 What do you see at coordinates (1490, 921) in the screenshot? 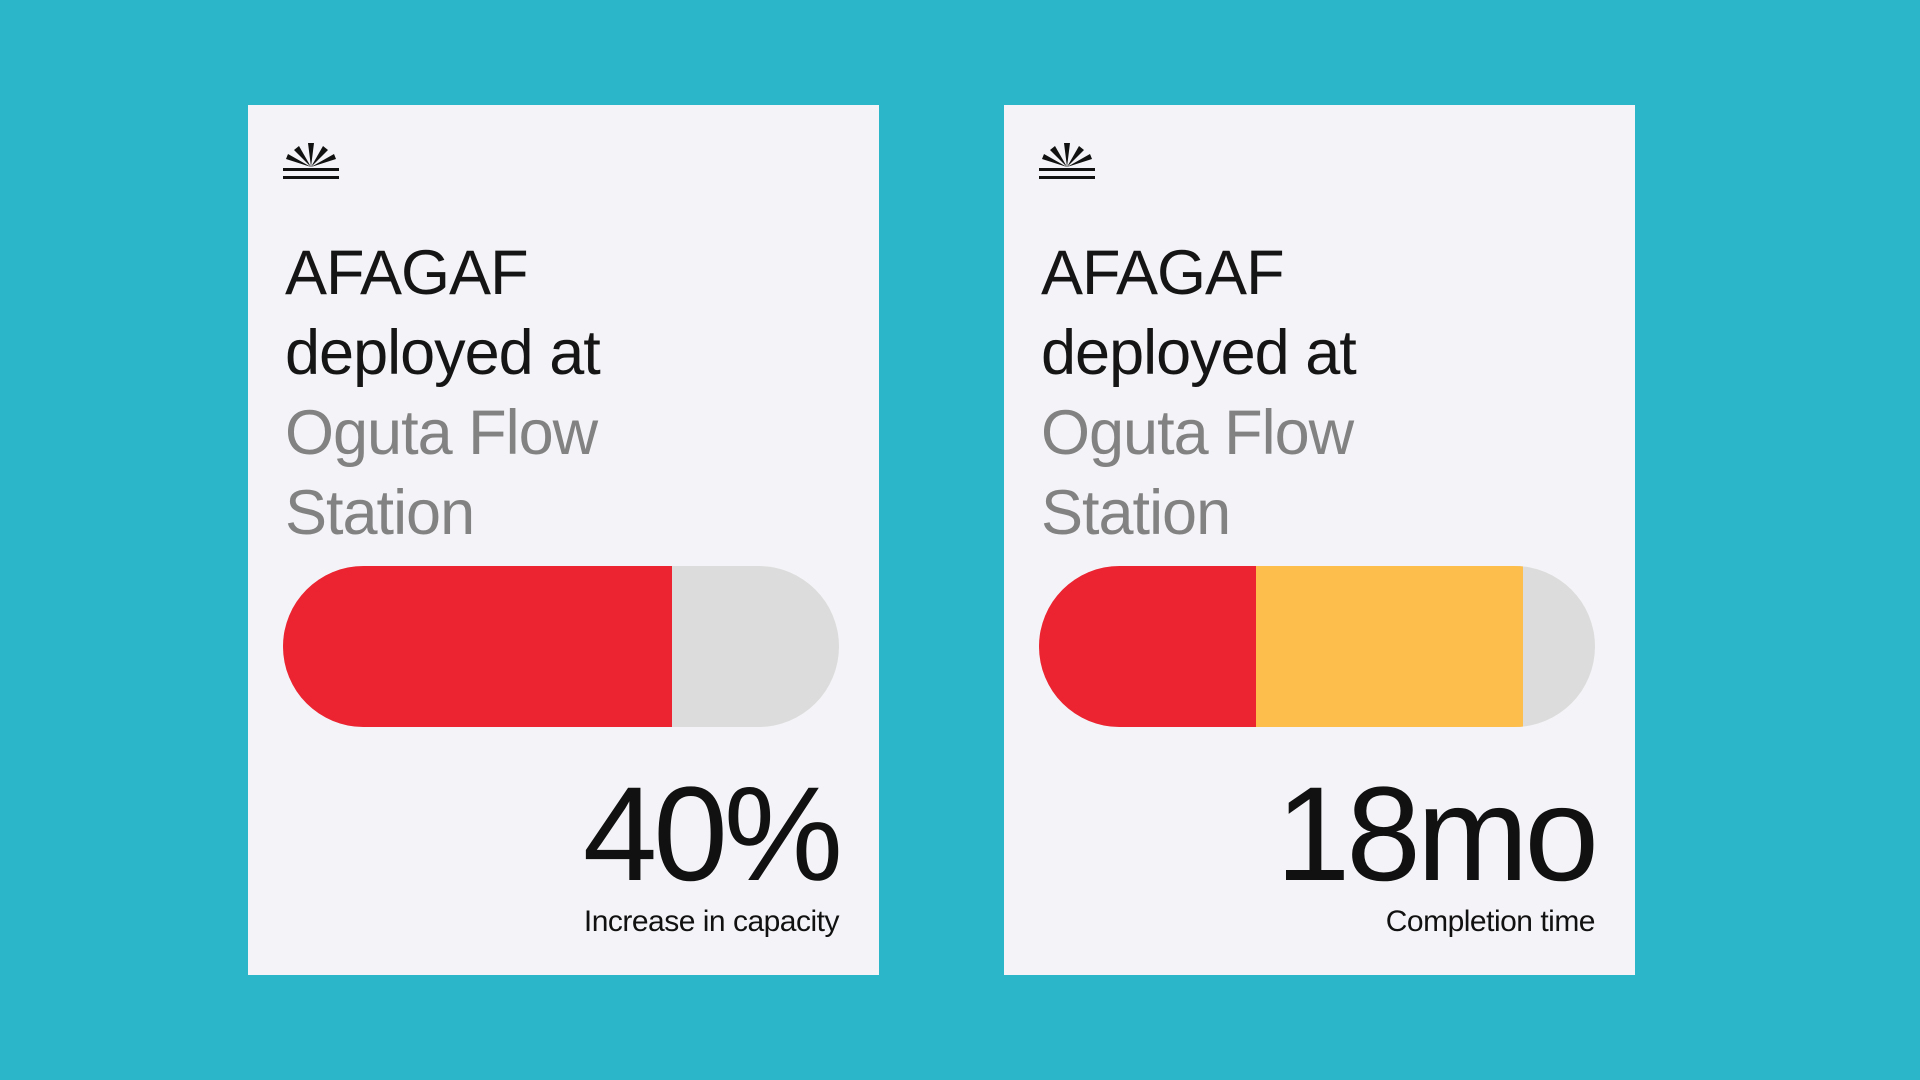
I see `metric-caption: Completion time` at bounding box center [1490, 921].